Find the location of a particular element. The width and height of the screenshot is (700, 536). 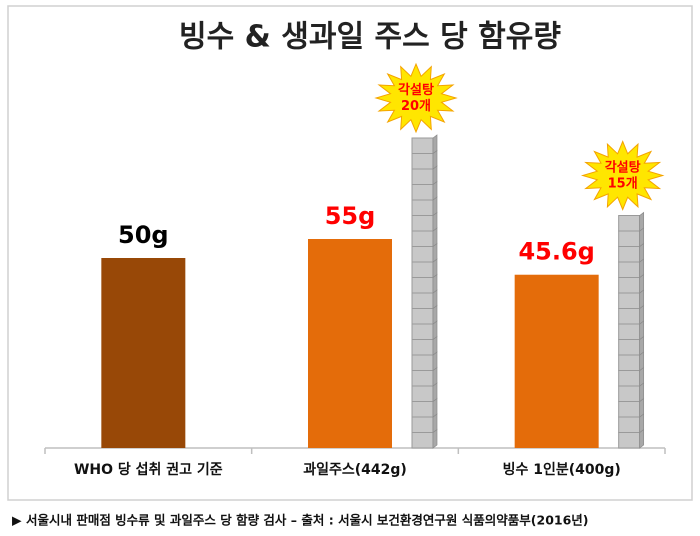

sugar-cube-label: 각설탕 20개 is located at coordinates (416, 98).